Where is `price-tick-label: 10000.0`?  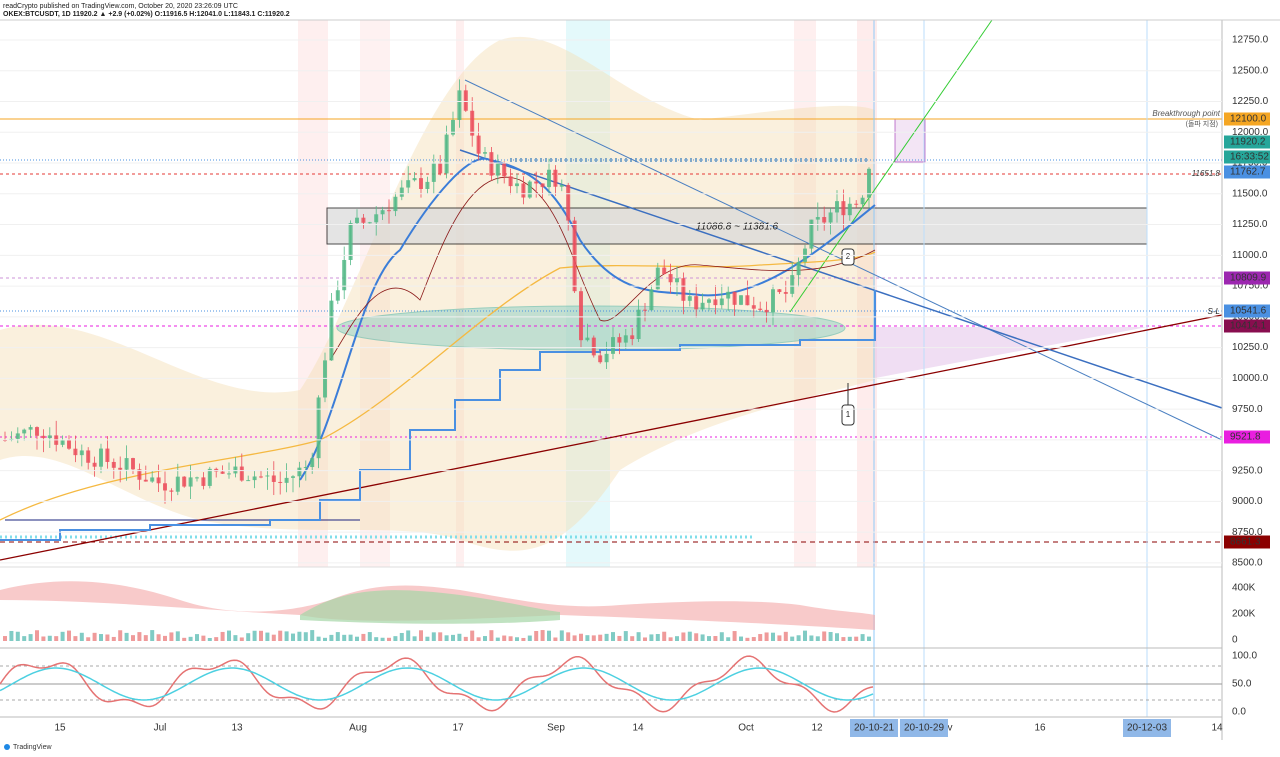 price-tick-label: 10000.0 is located at coordinates (1250, 378).